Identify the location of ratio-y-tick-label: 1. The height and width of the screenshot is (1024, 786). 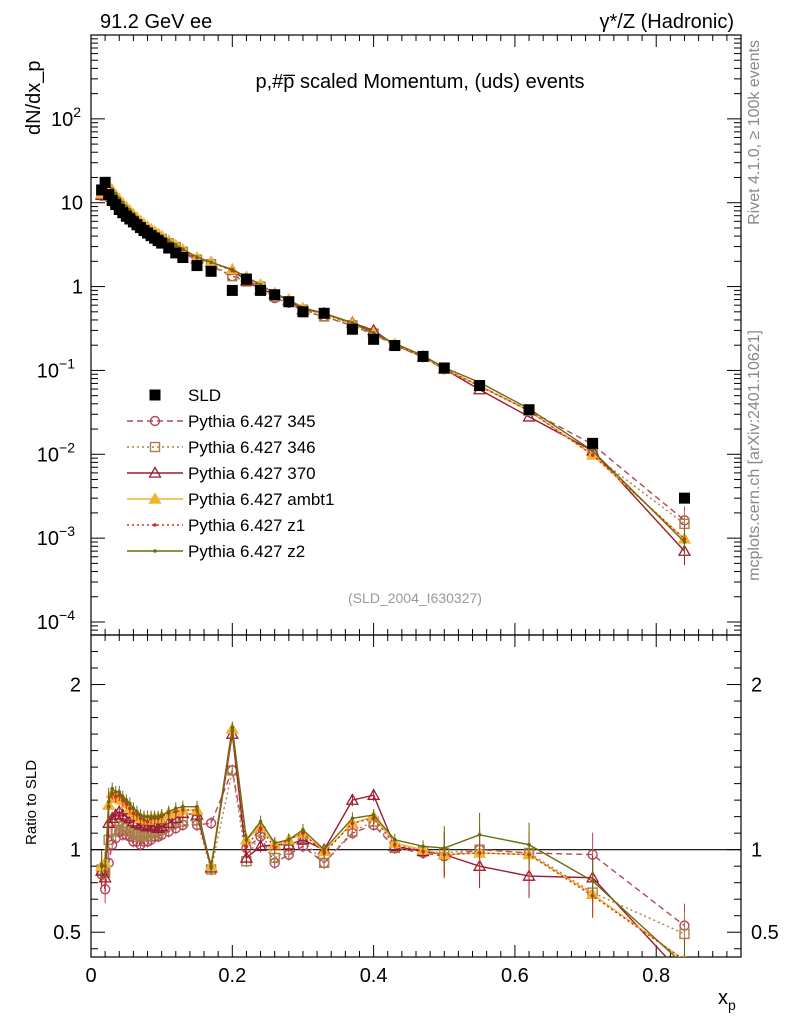
(75, 851).